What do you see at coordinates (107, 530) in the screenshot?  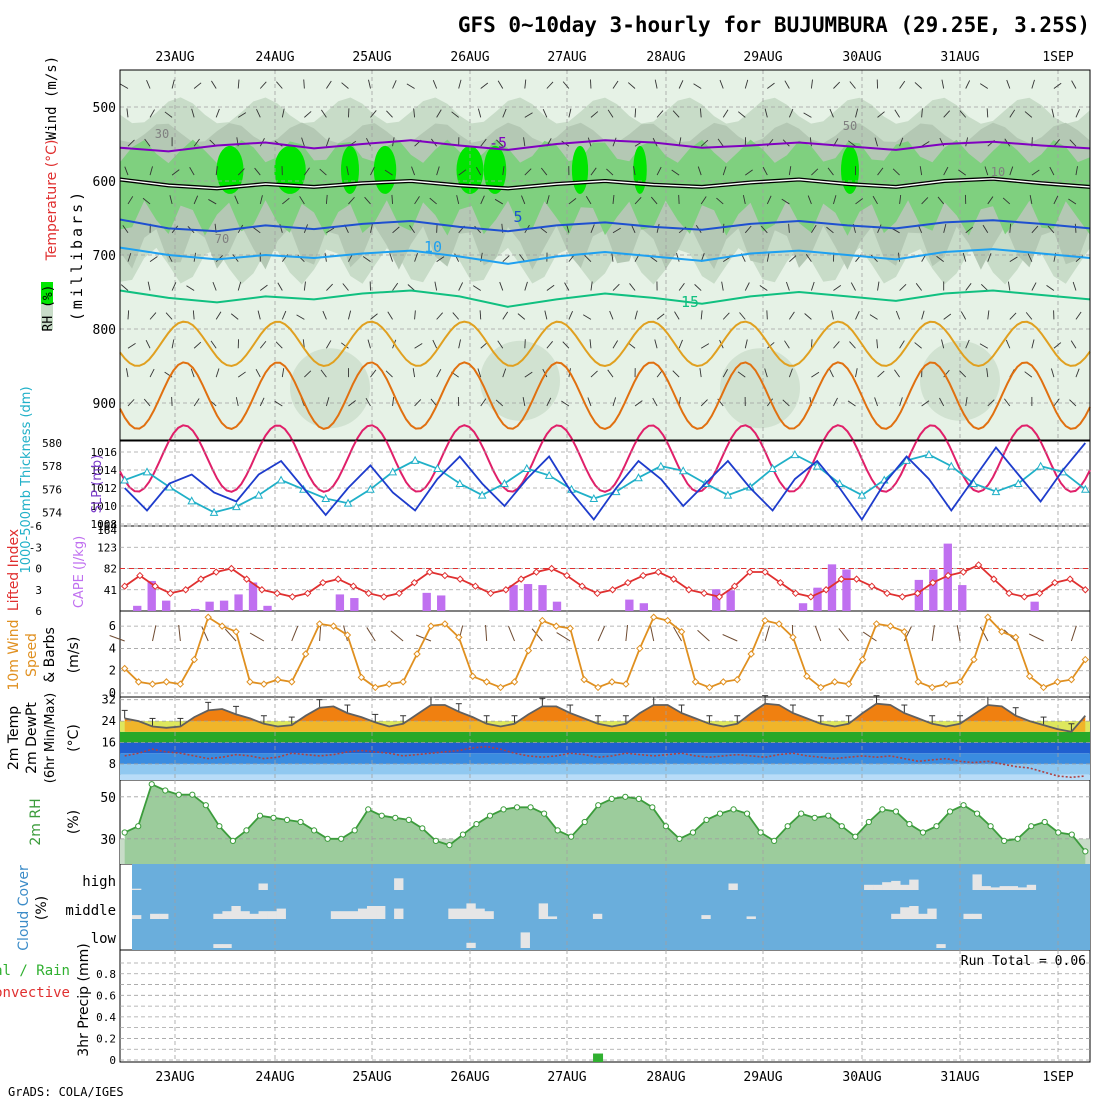 I see `cape-tick: 164` at bounding box center [107, 530].